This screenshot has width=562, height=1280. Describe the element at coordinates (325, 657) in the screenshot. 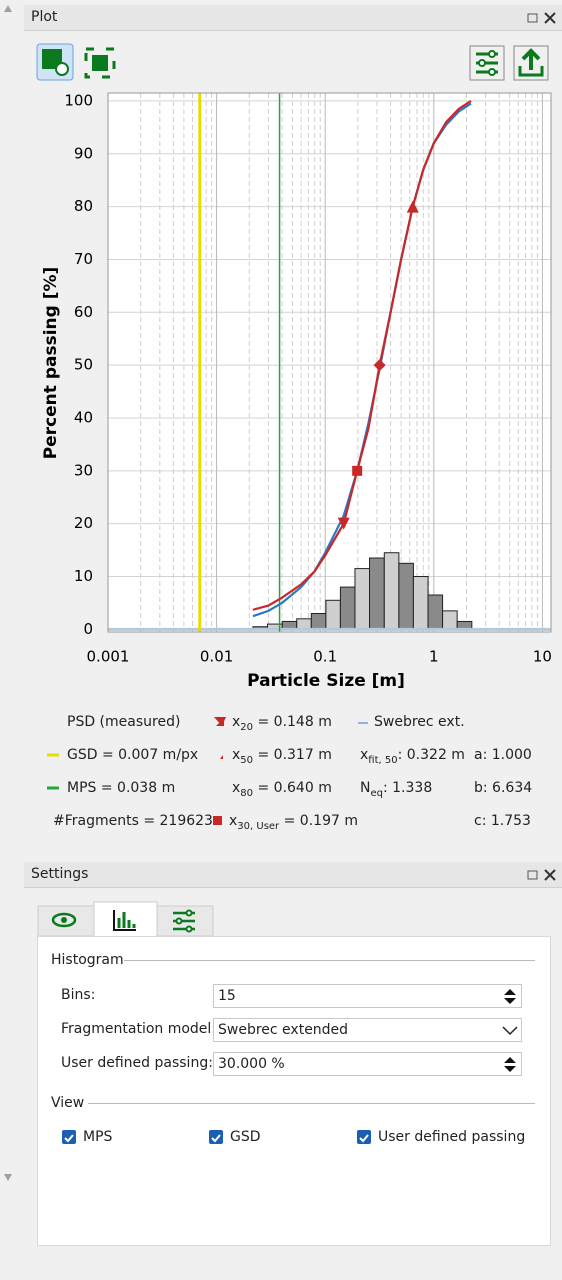

I see `x-tick-label: 0.1` at that location.